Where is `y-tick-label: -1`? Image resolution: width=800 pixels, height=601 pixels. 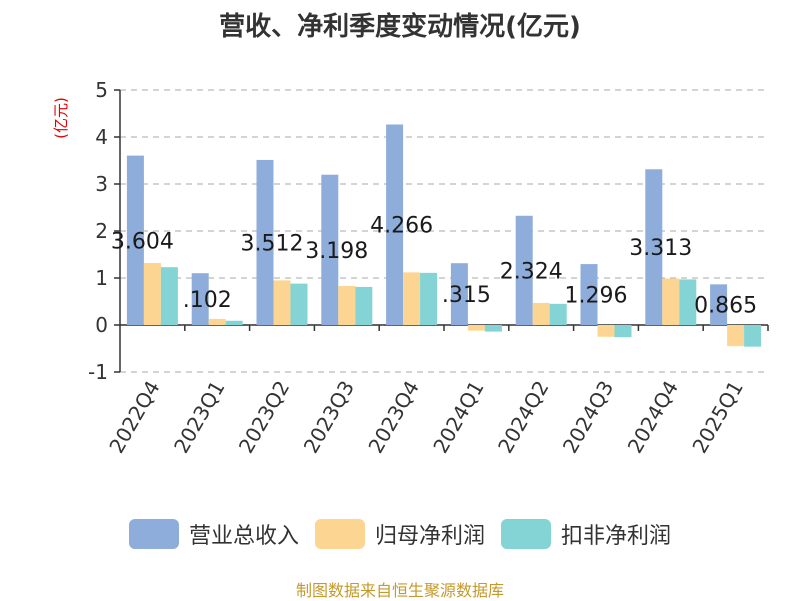
y-tick-label: -1 is located at coordinates (98, 372).